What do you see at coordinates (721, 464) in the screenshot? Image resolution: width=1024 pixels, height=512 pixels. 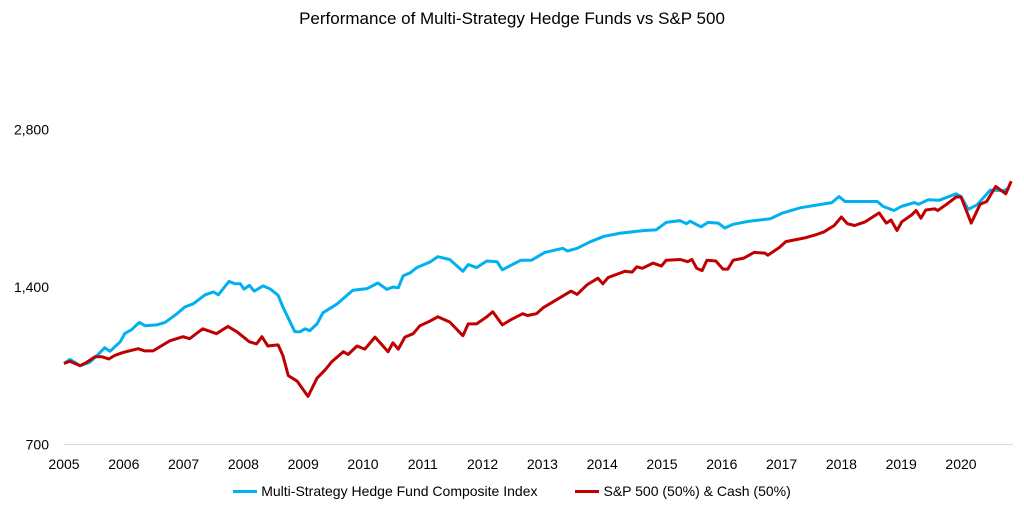 I see `x-tick-label: 2016` at bounding box center [721, 464].